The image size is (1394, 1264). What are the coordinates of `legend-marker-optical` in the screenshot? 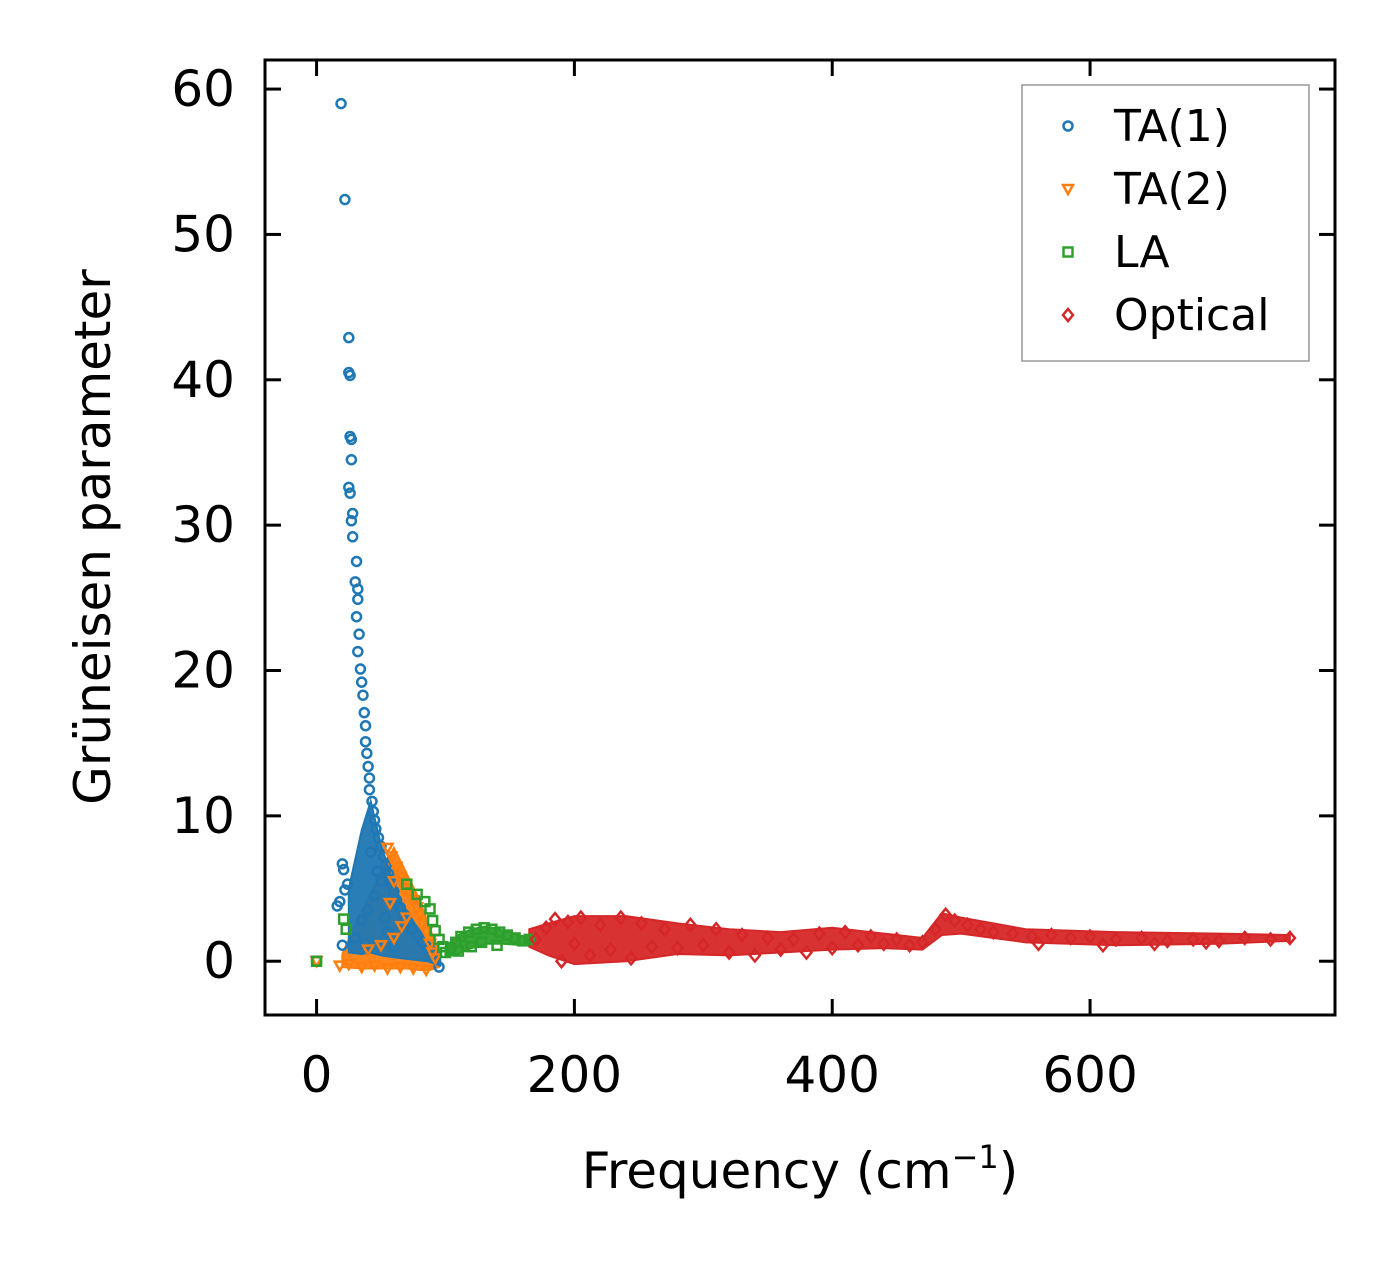 It's located at (1068, 315).